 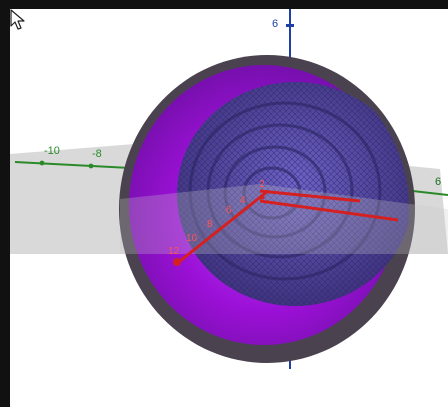 What do you see at coordinates (275, 24) in the screenshot?
I see `z-axis-label-top: 6` at bounding box center [275, 24].